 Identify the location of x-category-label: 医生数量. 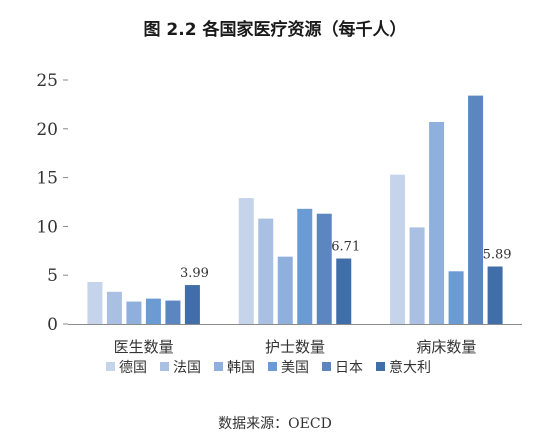
(144, 347).